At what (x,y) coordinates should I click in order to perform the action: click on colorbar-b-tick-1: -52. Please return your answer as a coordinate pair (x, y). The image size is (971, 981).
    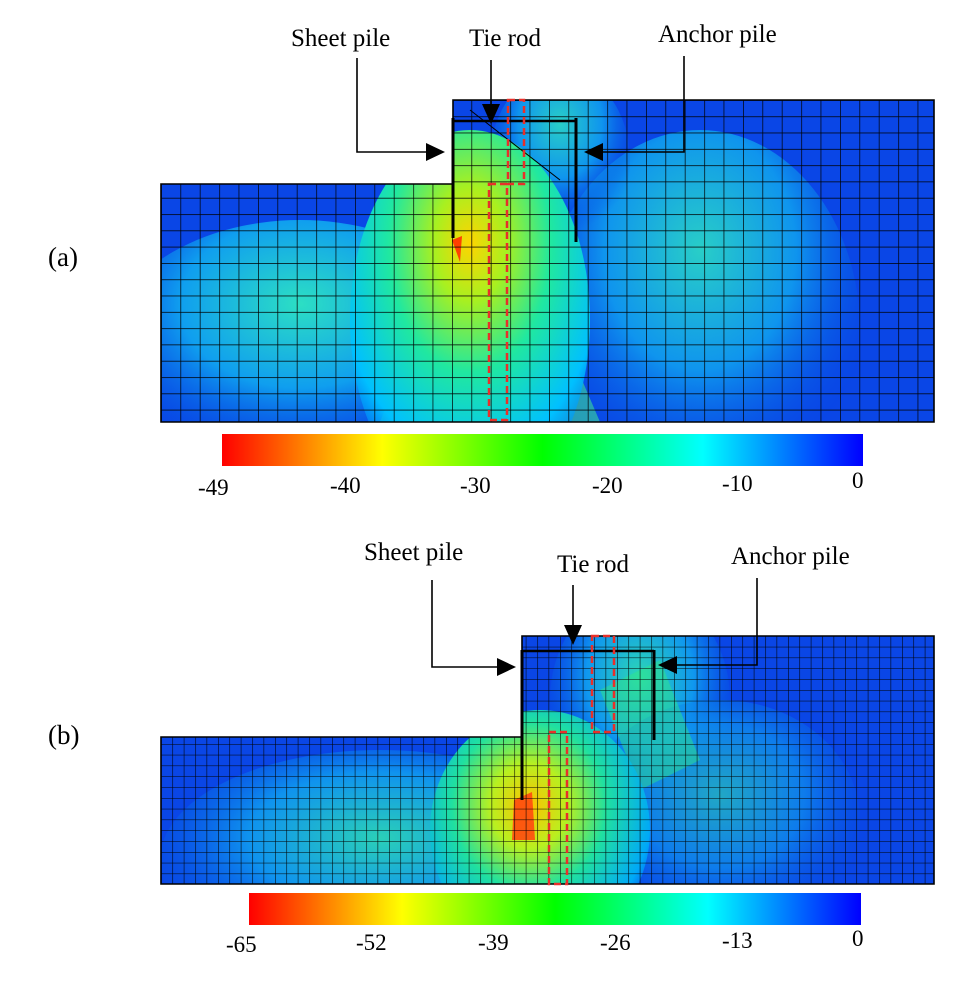
    Looking at the image, I should click on (371, 942).